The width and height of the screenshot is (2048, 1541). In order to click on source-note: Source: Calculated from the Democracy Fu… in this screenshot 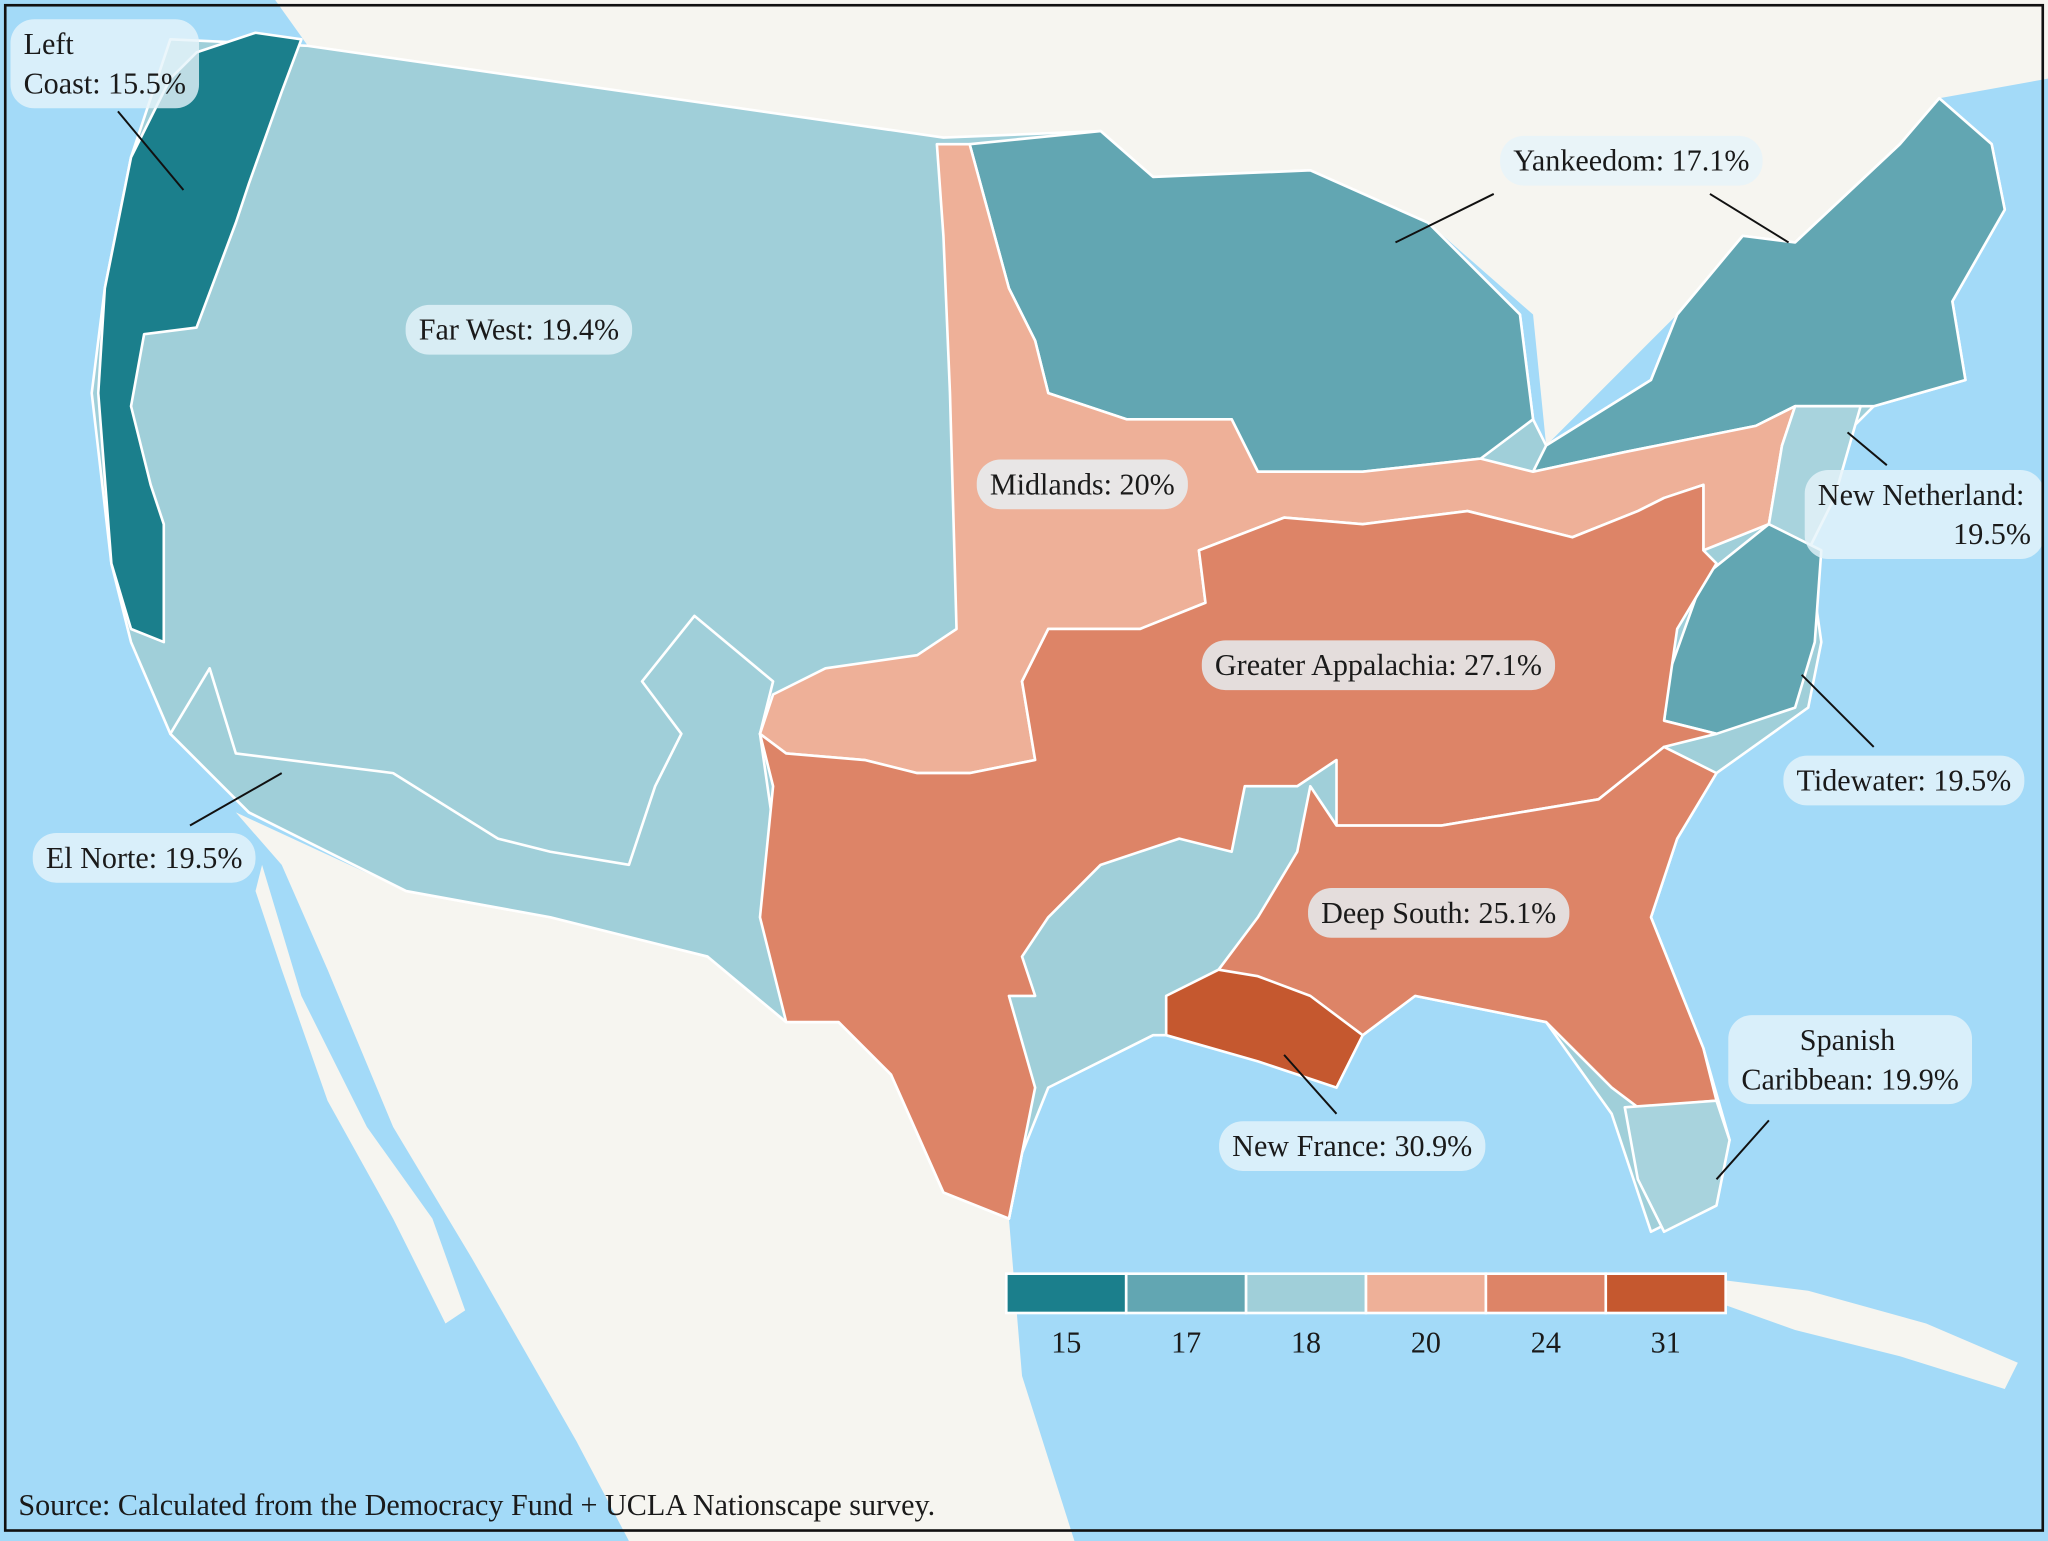, I will do `click(476, 1505)`.